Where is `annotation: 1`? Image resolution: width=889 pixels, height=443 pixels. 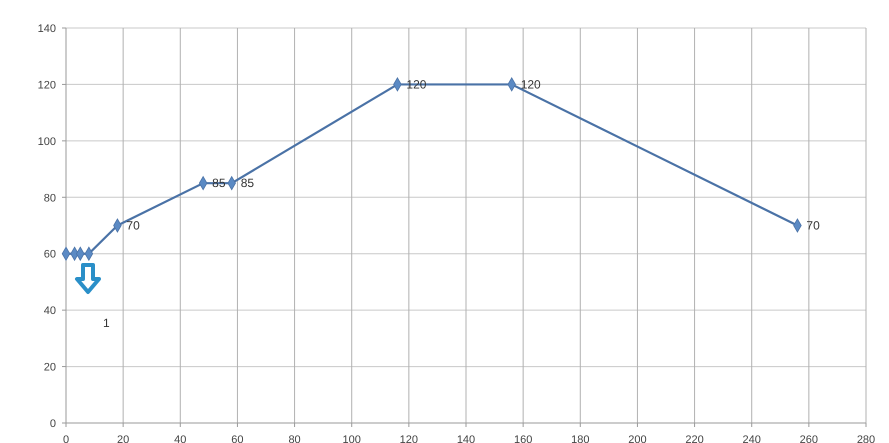 annotation: 1 is located at coordinates (106, 323).